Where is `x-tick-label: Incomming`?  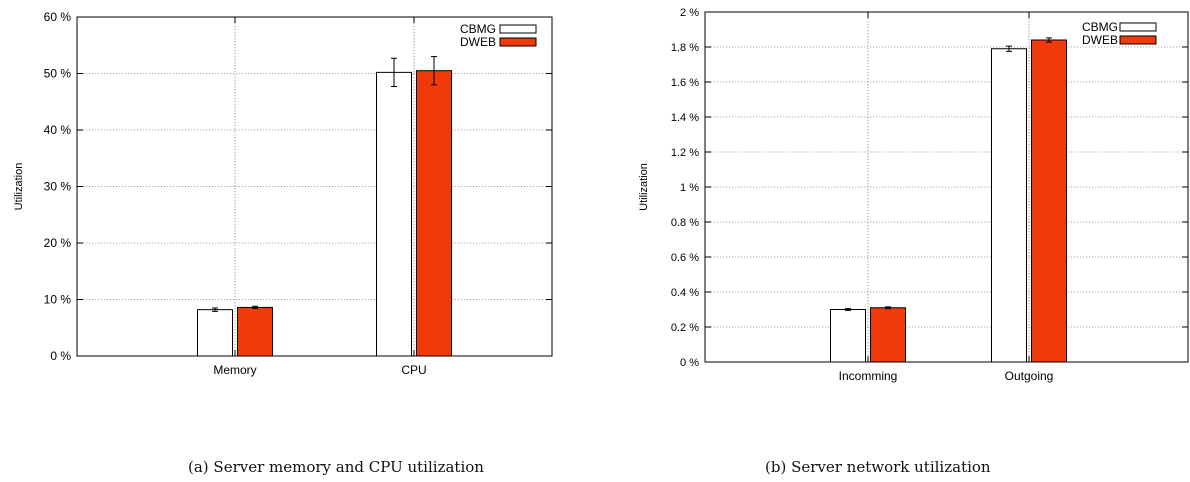 x-tick-label: Incomming is located at coordinates (868, 376).